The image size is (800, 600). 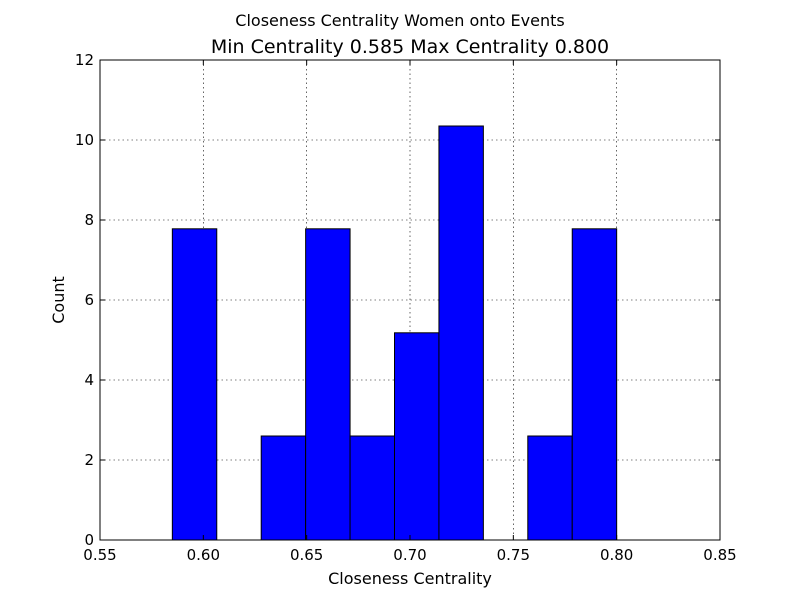 I want to click on y-tick-label: 0, so click(x=89, y=540).